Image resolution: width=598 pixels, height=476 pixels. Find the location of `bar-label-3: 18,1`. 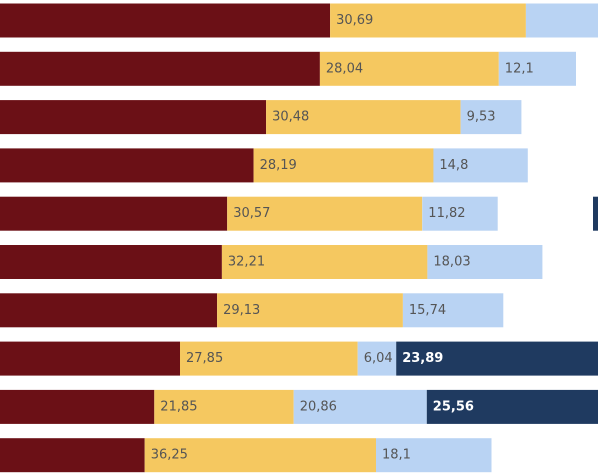

bar-label-3: 18,1 is located at coordinates (396, 455).